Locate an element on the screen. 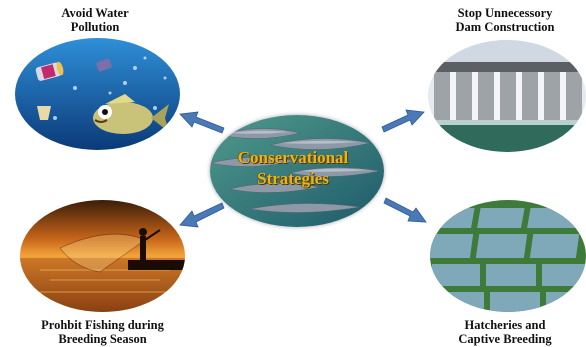  label-line: Avoid Water is located at coordinates (95, 13).